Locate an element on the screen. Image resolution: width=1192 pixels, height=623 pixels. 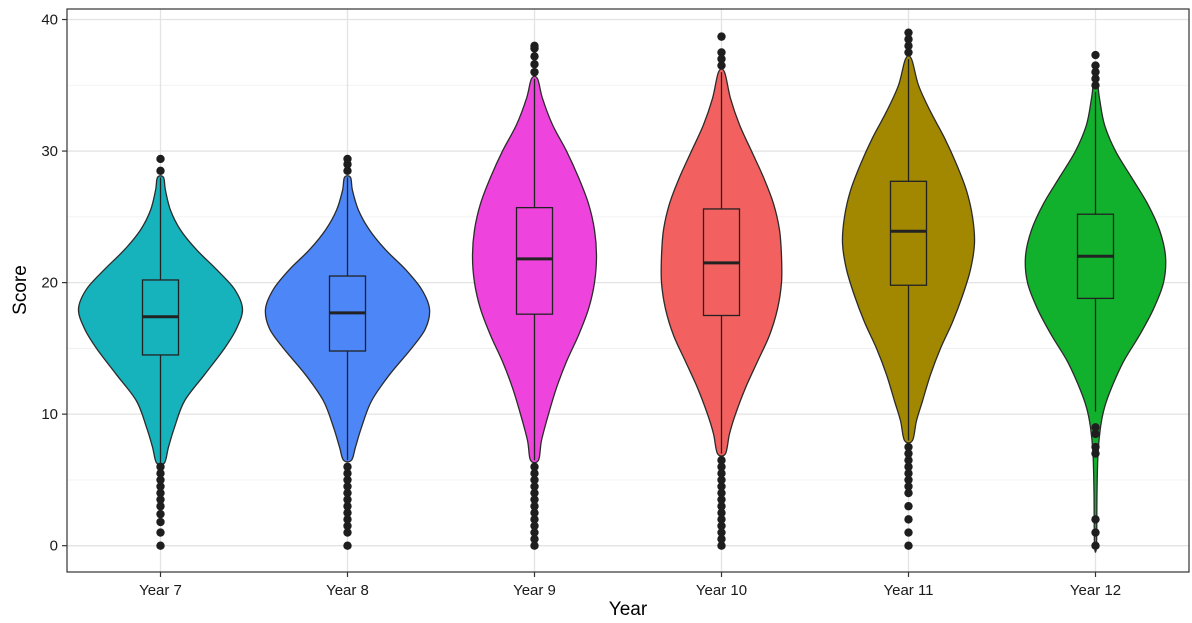
x-tick-label: Year 9 is located at coordinates (534, 590).